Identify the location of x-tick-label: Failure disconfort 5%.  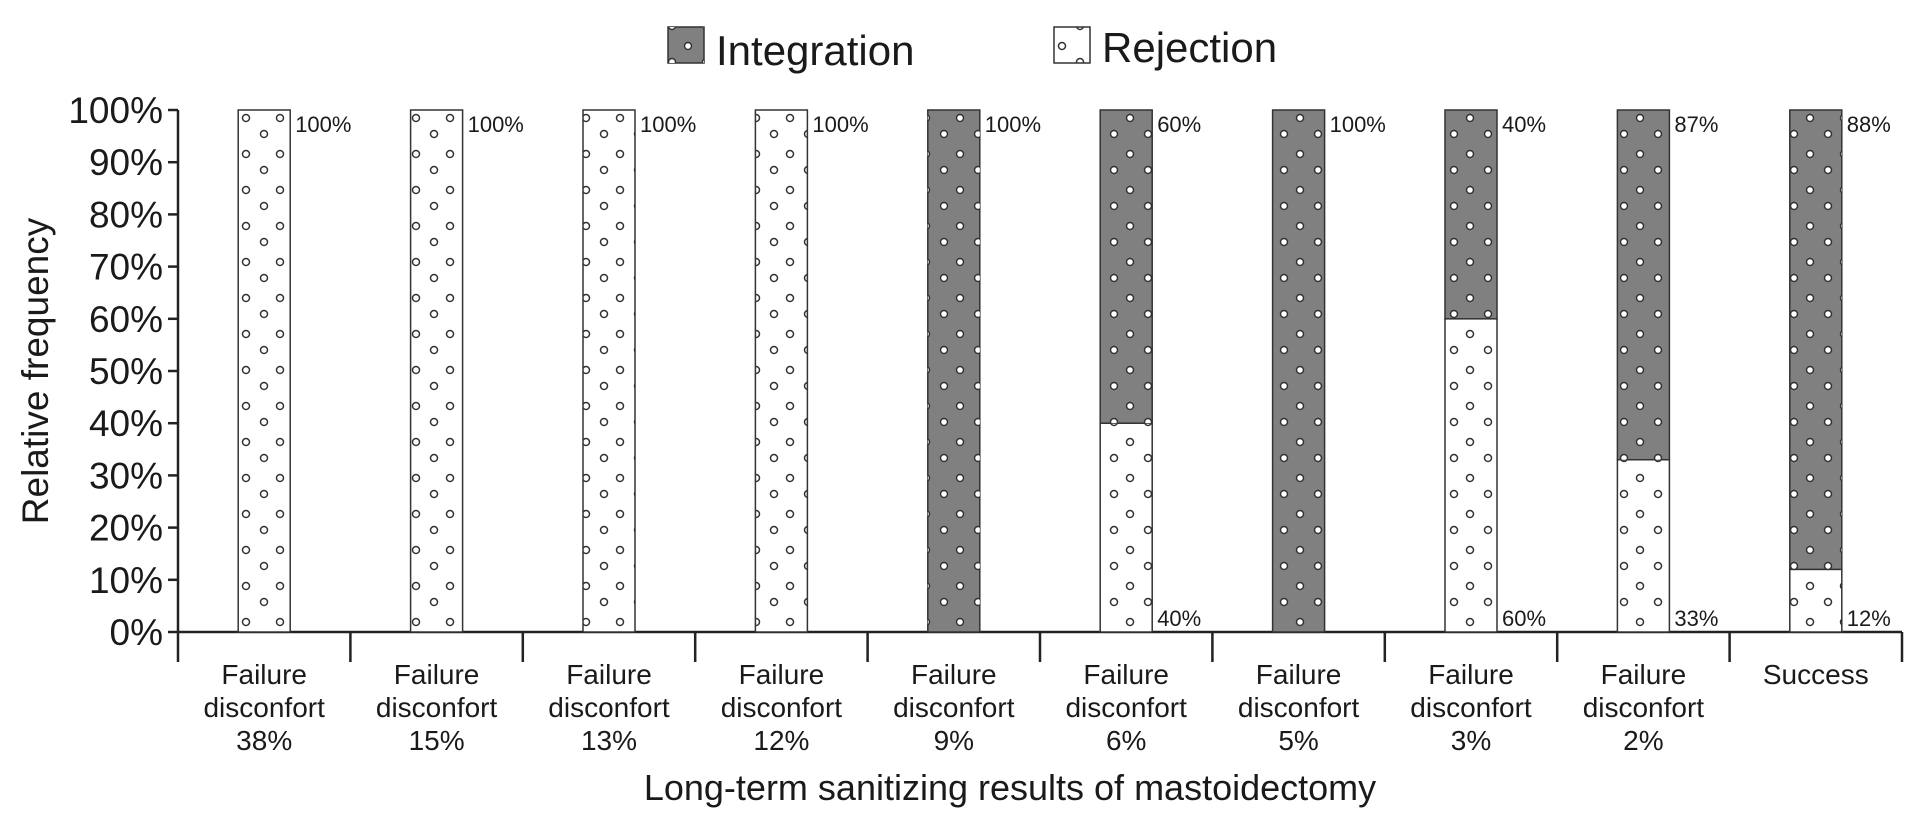
(1299, 707).